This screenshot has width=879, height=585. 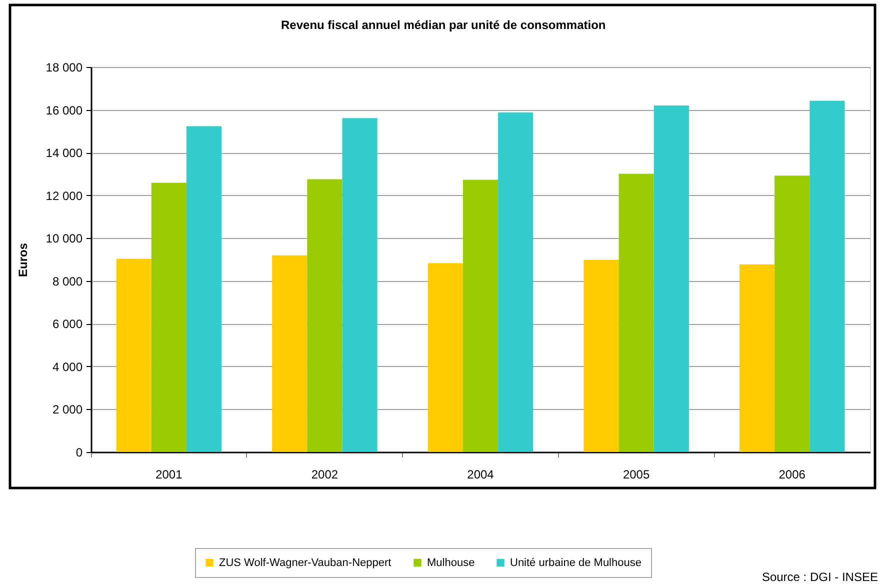 What do you see at coordinates (451, 562) in the screenshot?
I see `legend-label: Mulhouse` at bounding box center [451, 562].